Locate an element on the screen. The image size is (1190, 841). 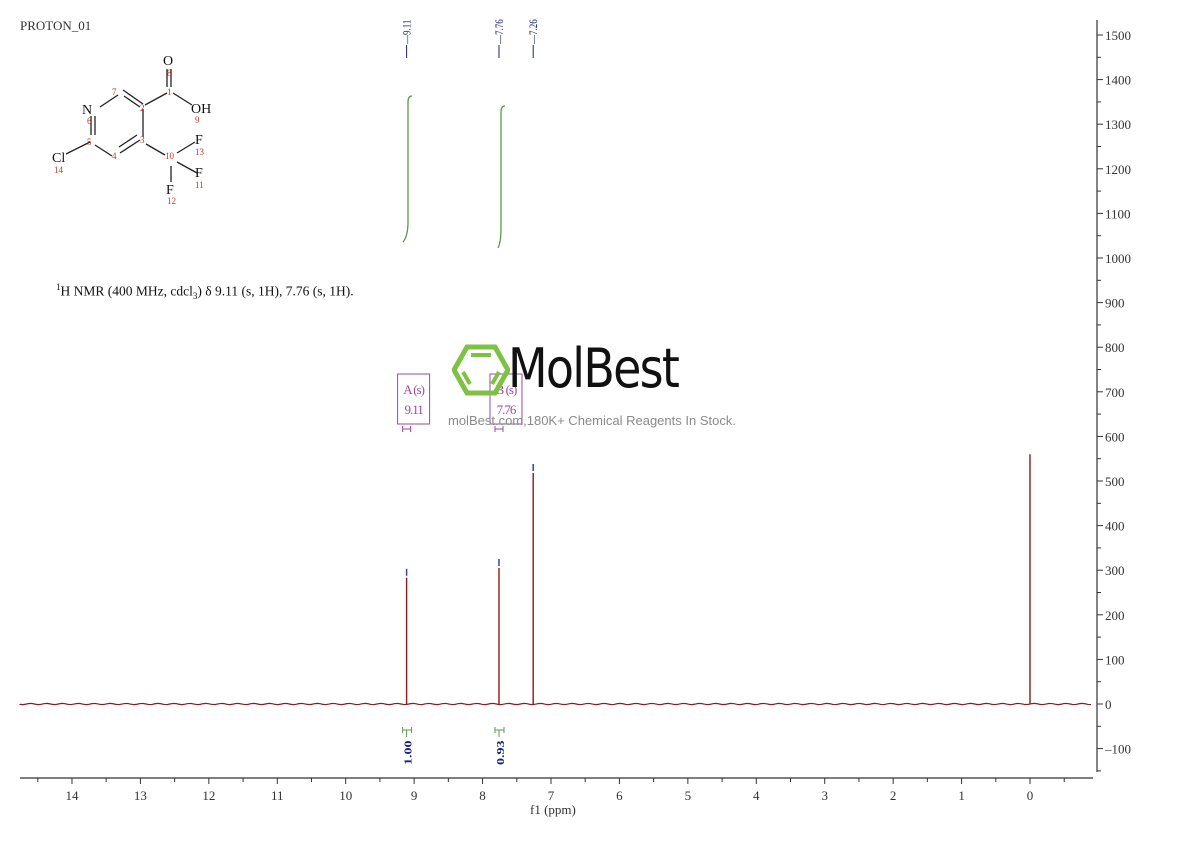
y-tick-label: 200 is located at coordinates (1115, 615).